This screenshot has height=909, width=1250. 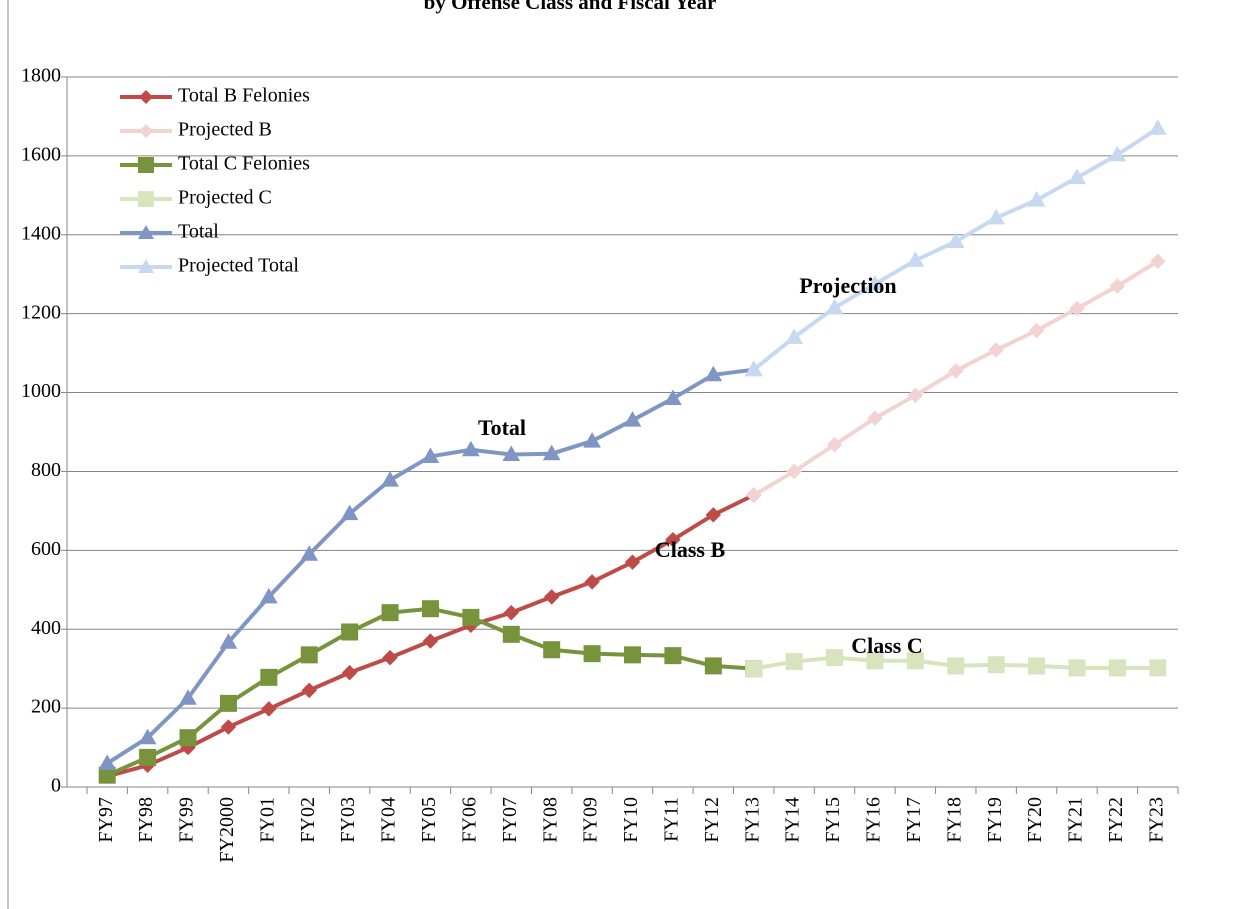 What do you see at coordinates (469, 820) in the screenshot?
I see `x-tick-label: FY06` at bounding box center [469, 820].